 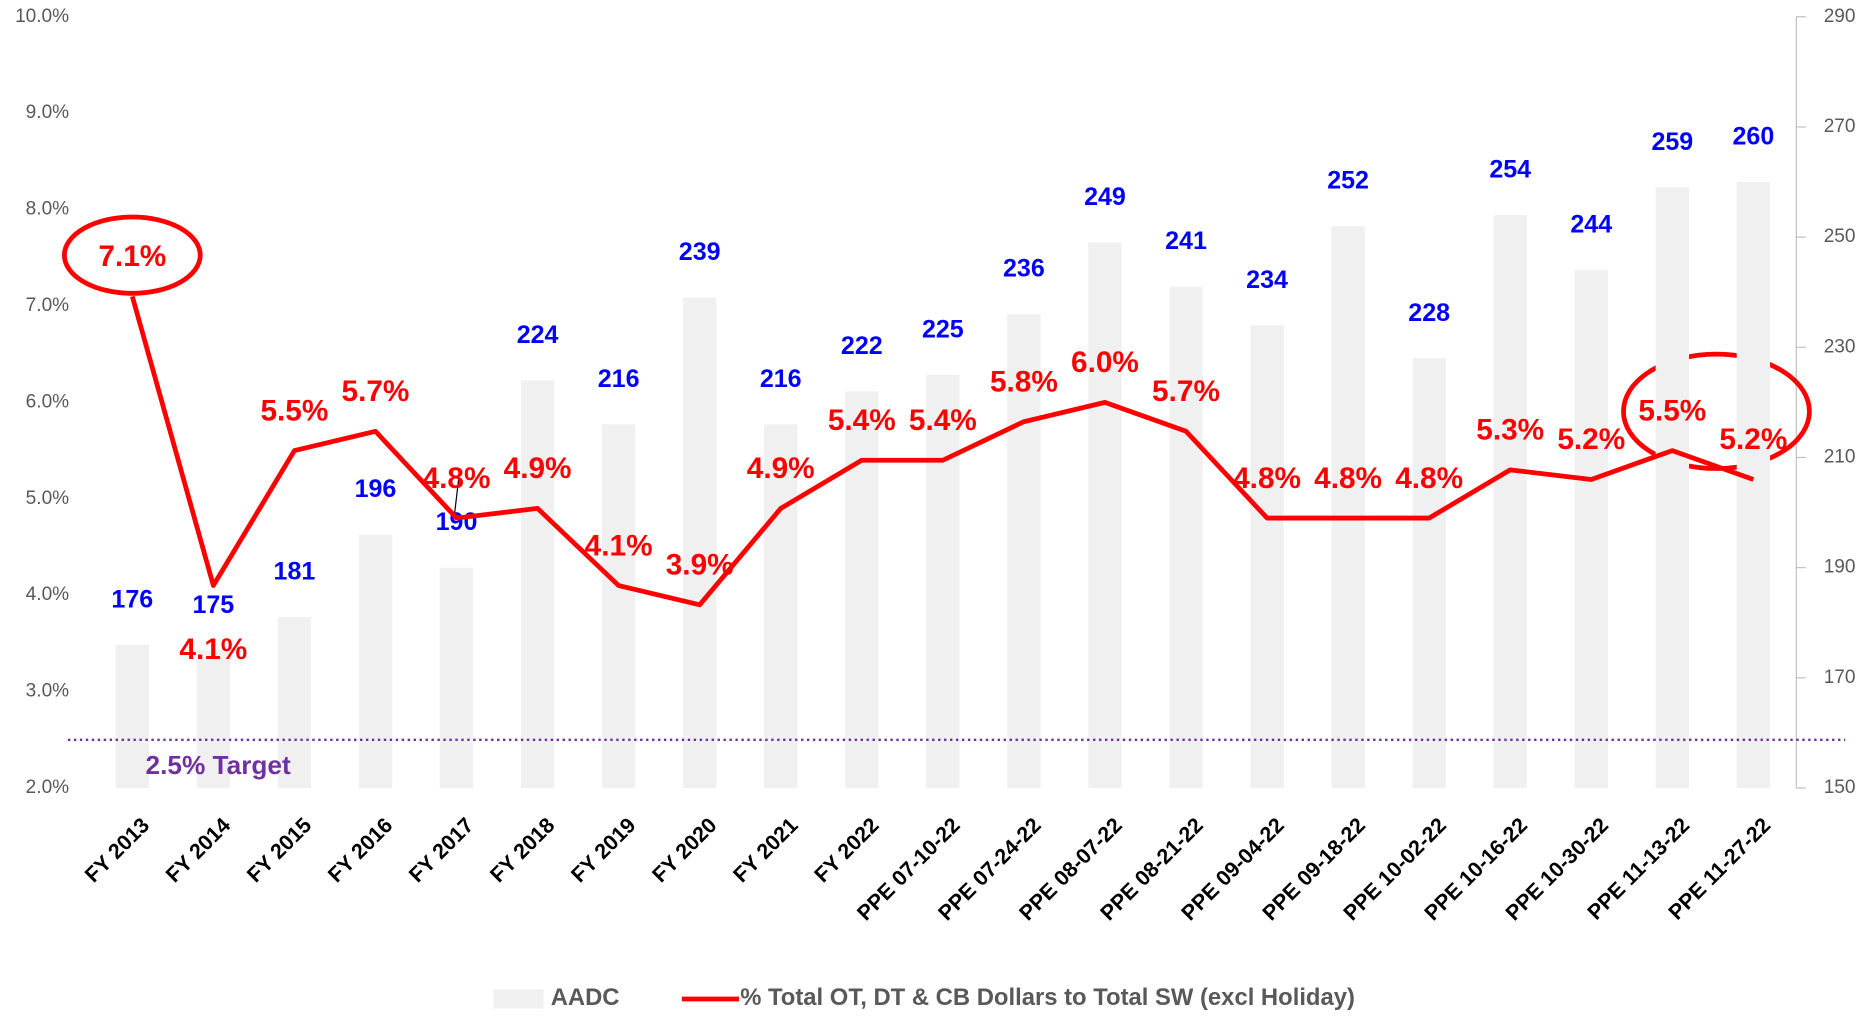 I want to click on y-tick-label: 6.0%, so click(x=47, y=401).